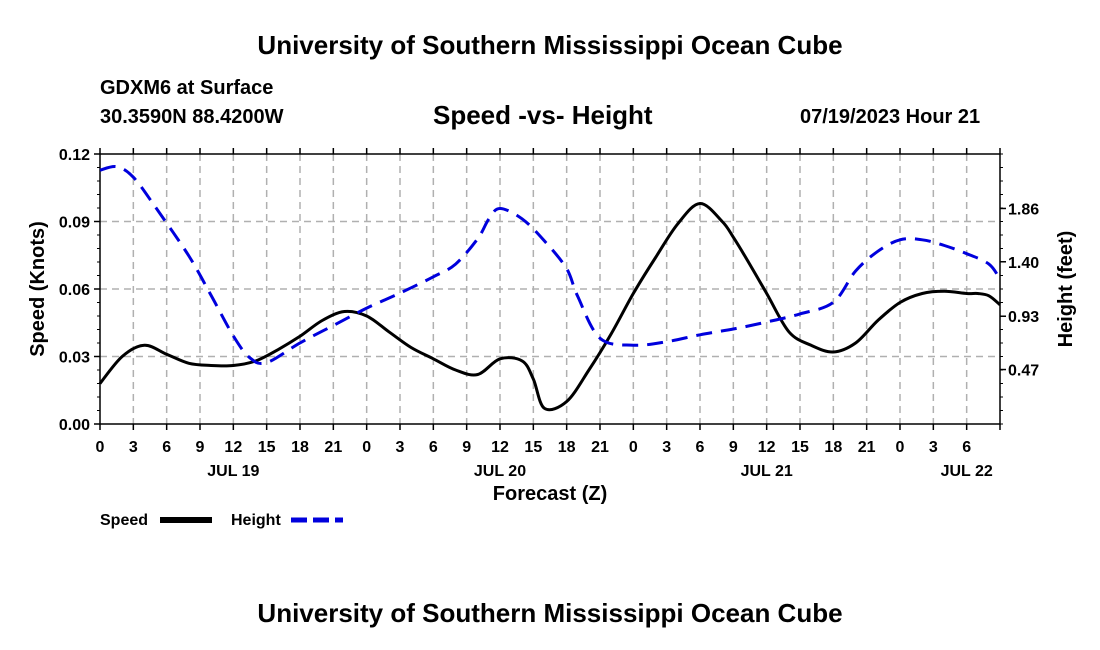  What do you see at coordinates (1066, 289) in the screenshot?
I see `y-right-axis-title: Height (feet)` at bounding box center [1066, 289].